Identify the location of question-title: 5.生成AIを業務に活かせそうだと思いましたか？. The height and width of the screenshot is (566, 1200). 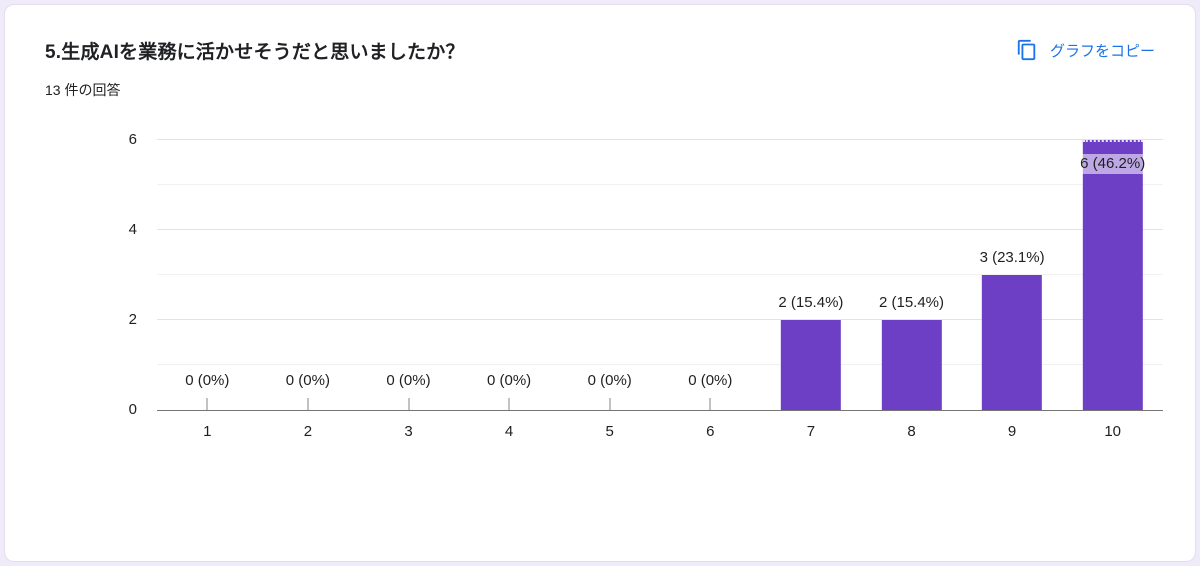
(255, 52).